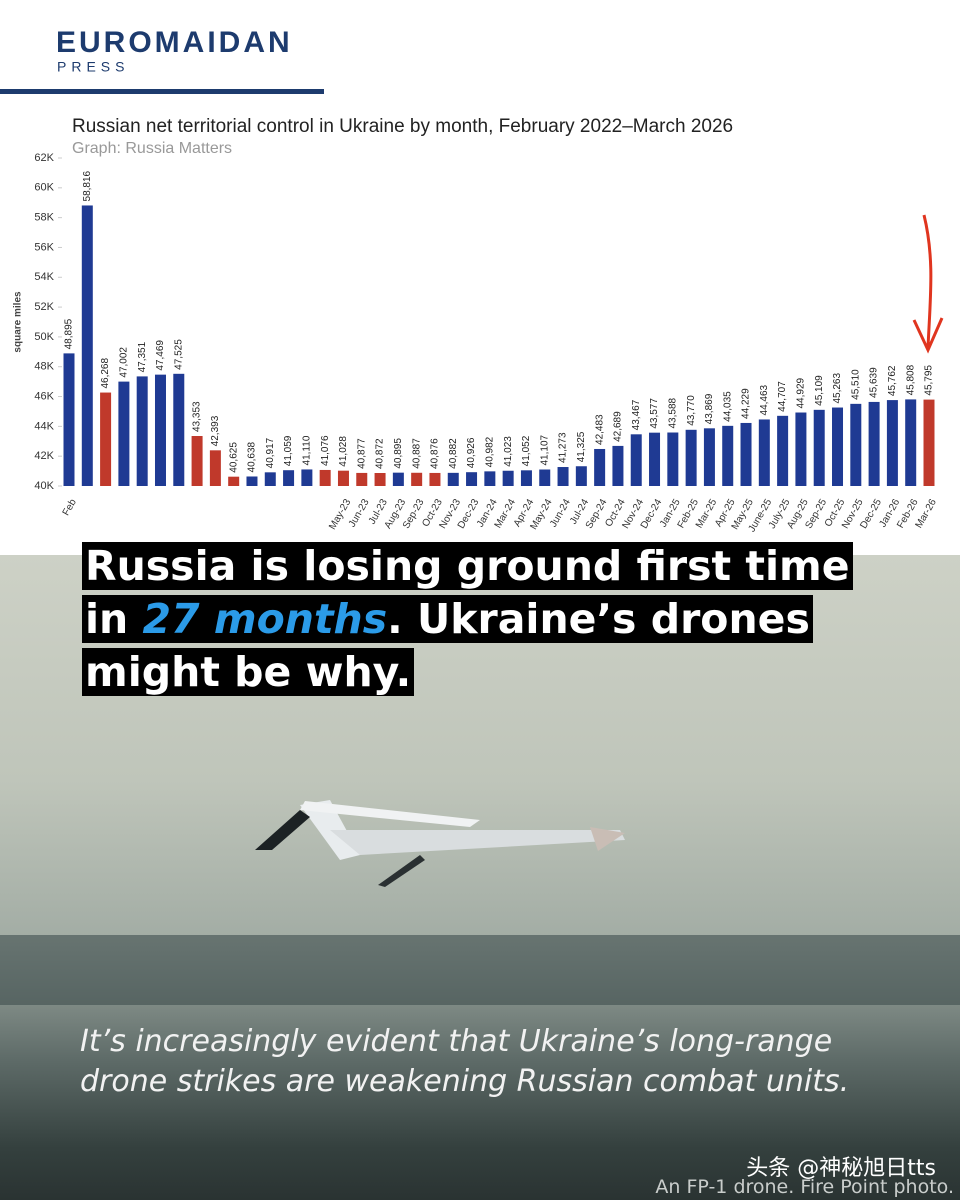 Image resolution: width=960 pixels, height=1200 pixels. What do you see at coordinates (44, 367) in the screenshot?
I see `y-tick-label: 48K` at bounding box center [44, 367].